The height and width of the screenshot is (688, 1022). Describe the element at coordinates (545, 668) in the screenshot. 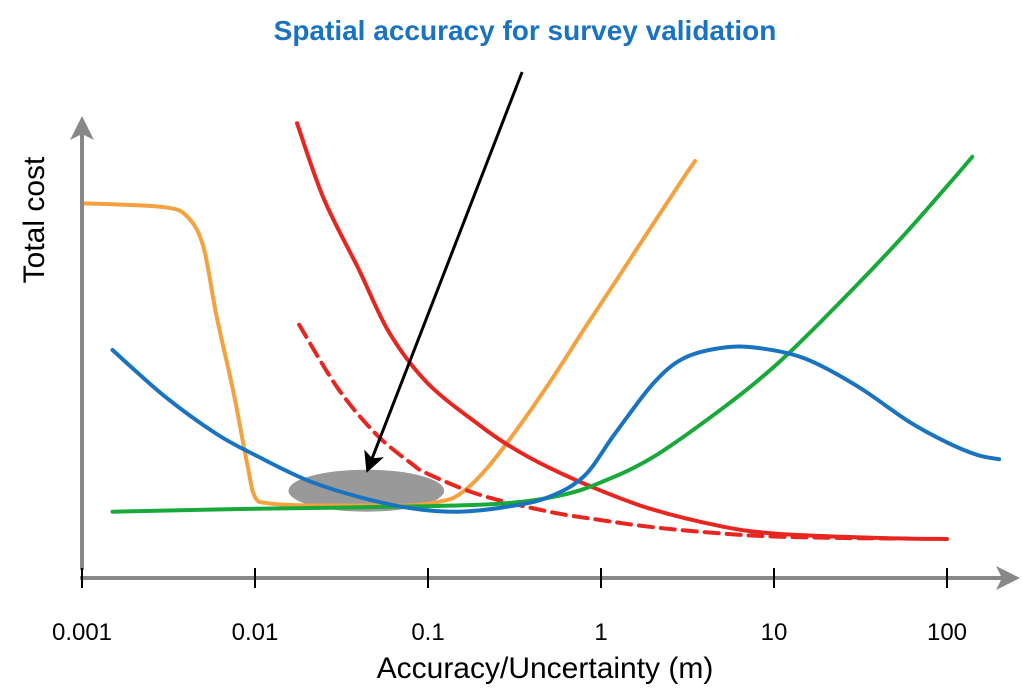

I see `x-axis-label: Accuracy/Uncertainty (m)` at that location.